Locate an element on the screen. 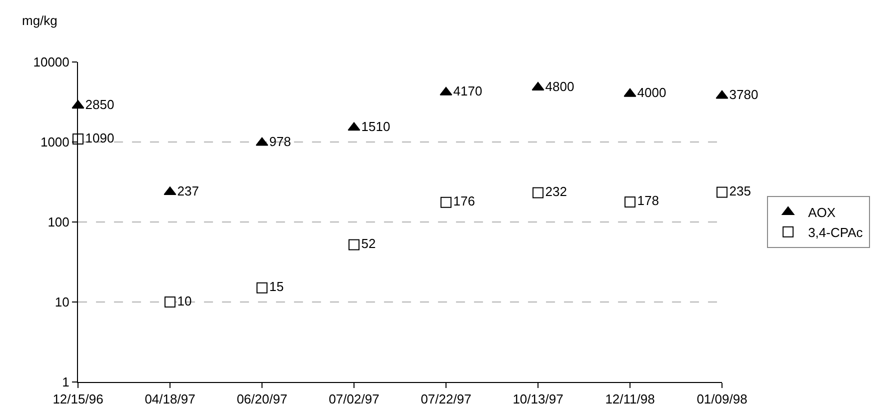 The height and width of the screenshot is (419, 882). x-tick-label: 04/18/97 is located at coordinates (170, 399).